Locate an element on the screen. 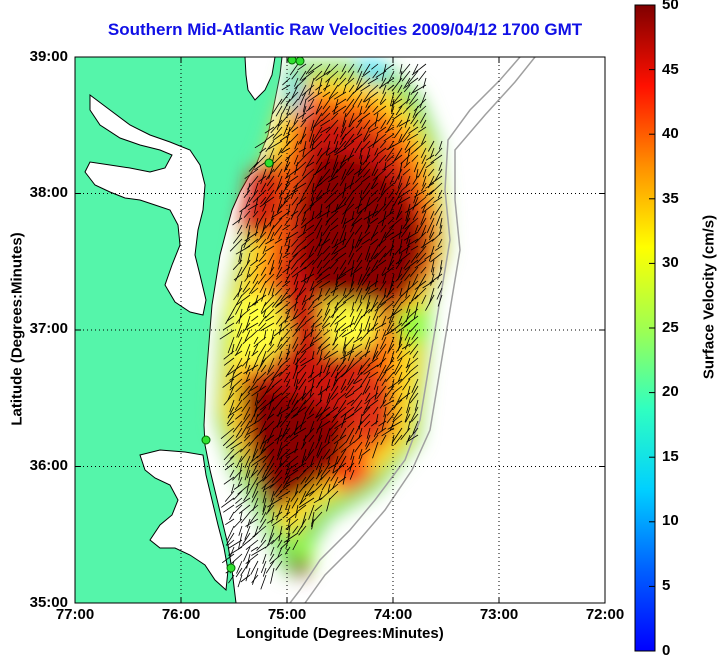 Image resolution: width=724 pixels, height=659 pixels. x-tick-label: 73:00 is located at coordinates (499, 614).